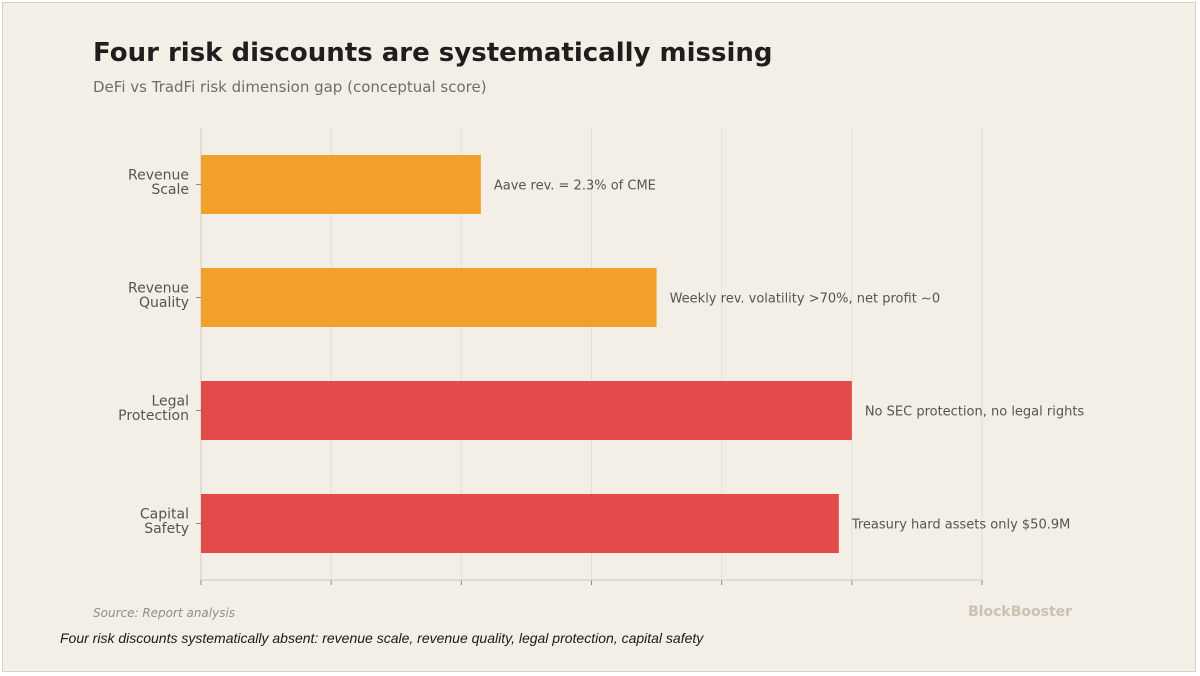  What do you see at coordinates (975, 412) in the screenshot?
I see `bar-annotation: No SEC protection, no legal rights` at bounding box center [975, 412].